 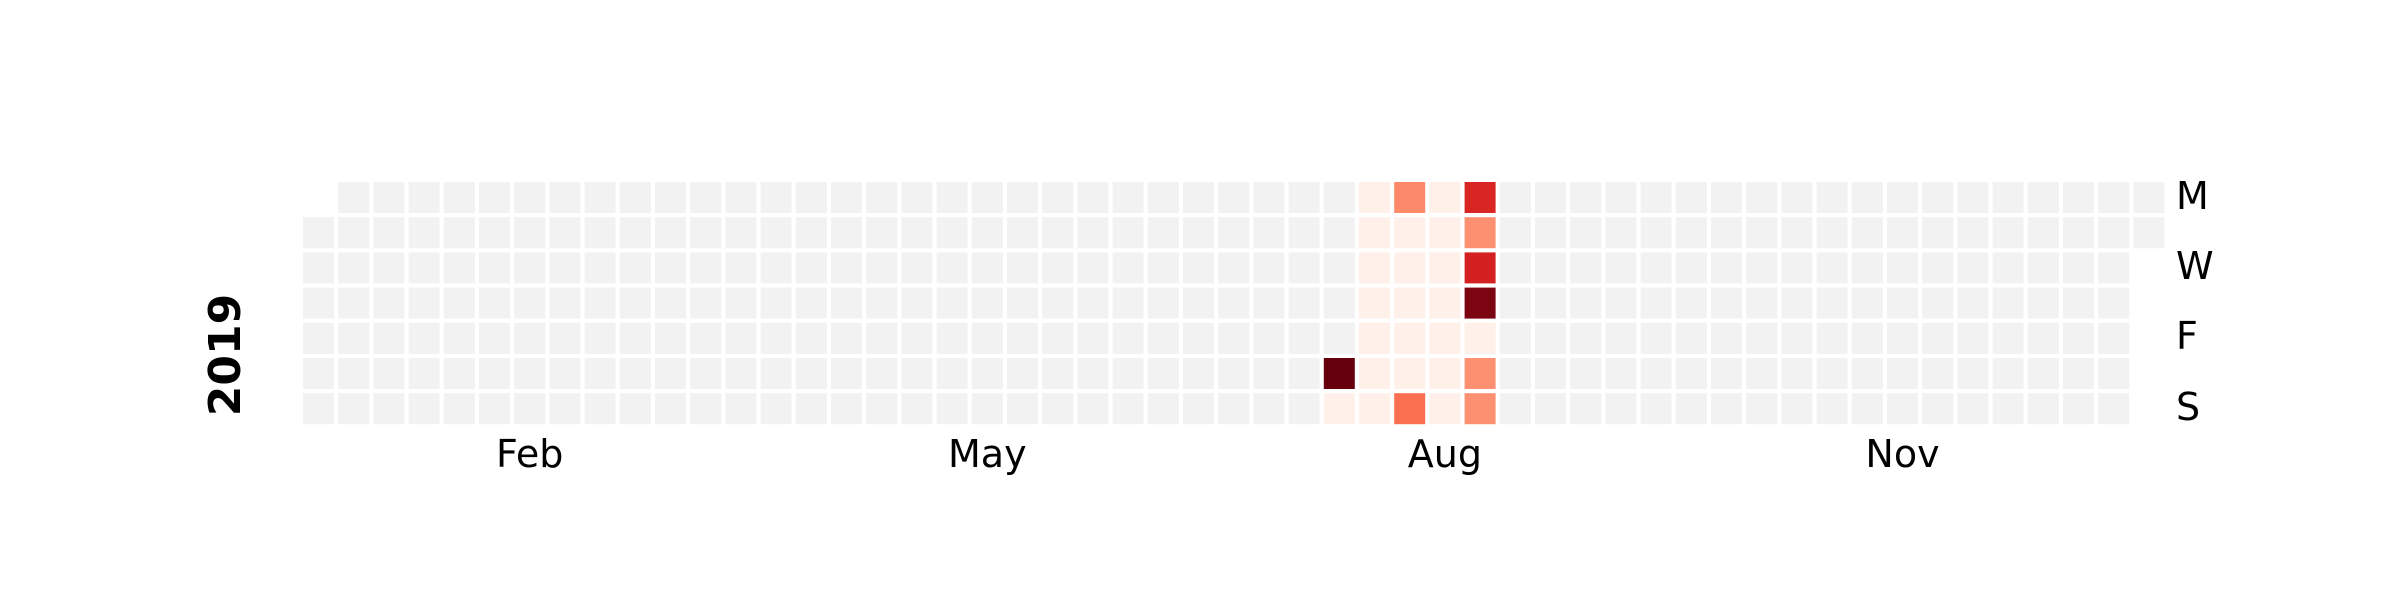 I want to click on year-label: 2019, so click(x=225, y=355).